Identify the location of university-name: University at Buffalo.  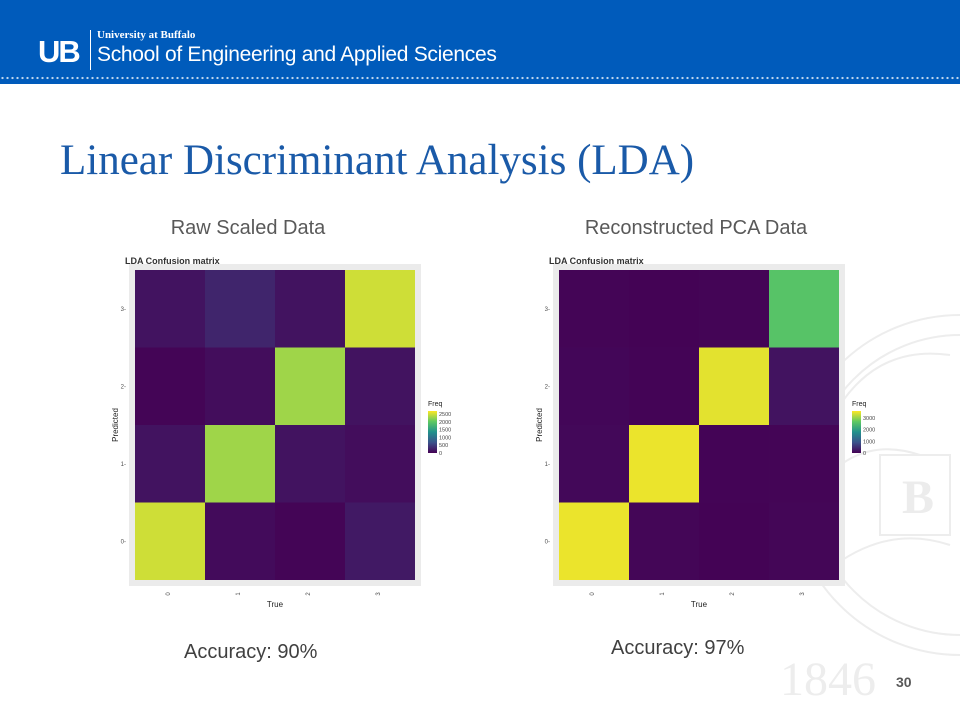
(146, 35).